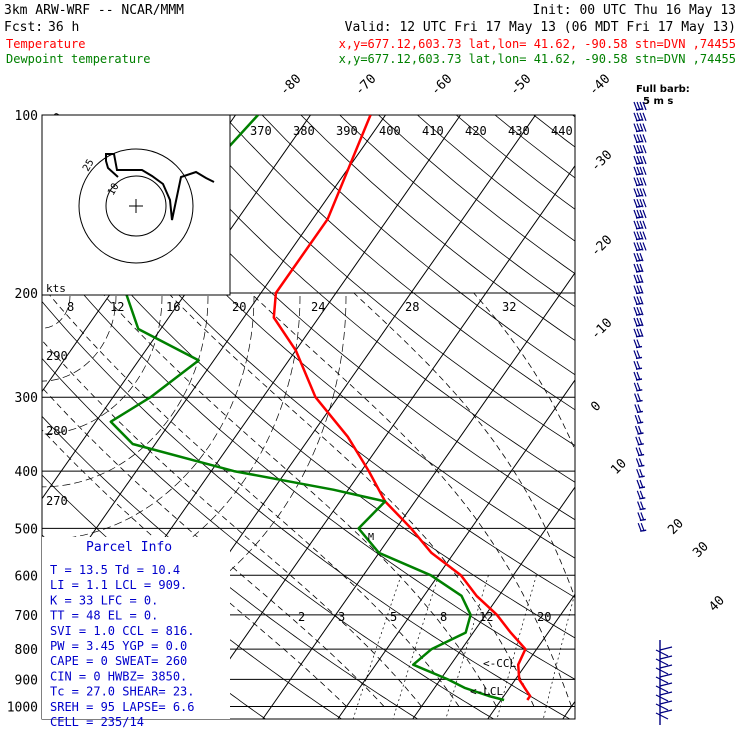 This screenshot has width=740, height=740. Describe the element at coordinates (118, 585) in the screenshot. I see `parcel-info-row: LI = 1.1 LCL = 909.` at that location.